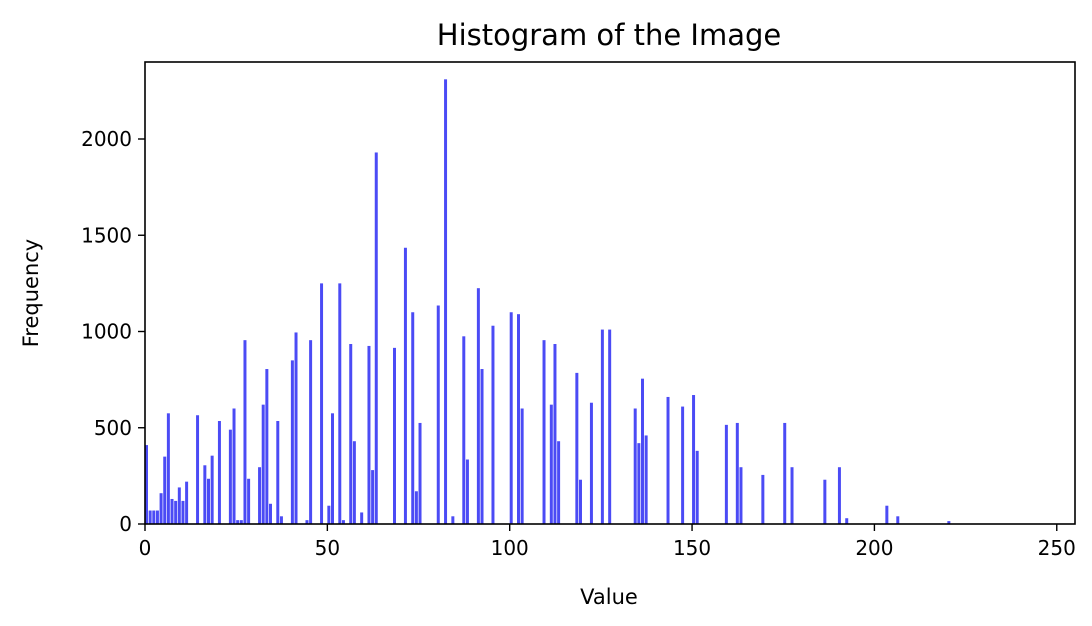 This screenshot has width=1092, height=626. What do you see at coordinates (874, 548) in the screenshot?
I see `x-tick-label: 200` at bounding box center [874, 548].